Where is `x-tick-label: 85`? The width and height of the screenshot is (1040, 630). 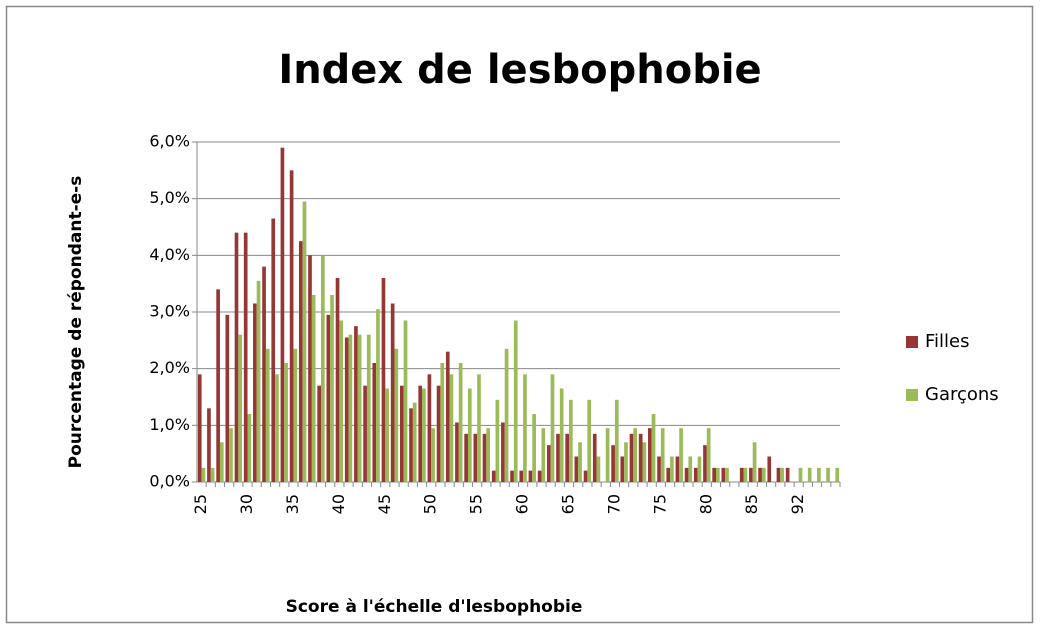 x-tick-label: 85 is located at coordinates (751, 504).